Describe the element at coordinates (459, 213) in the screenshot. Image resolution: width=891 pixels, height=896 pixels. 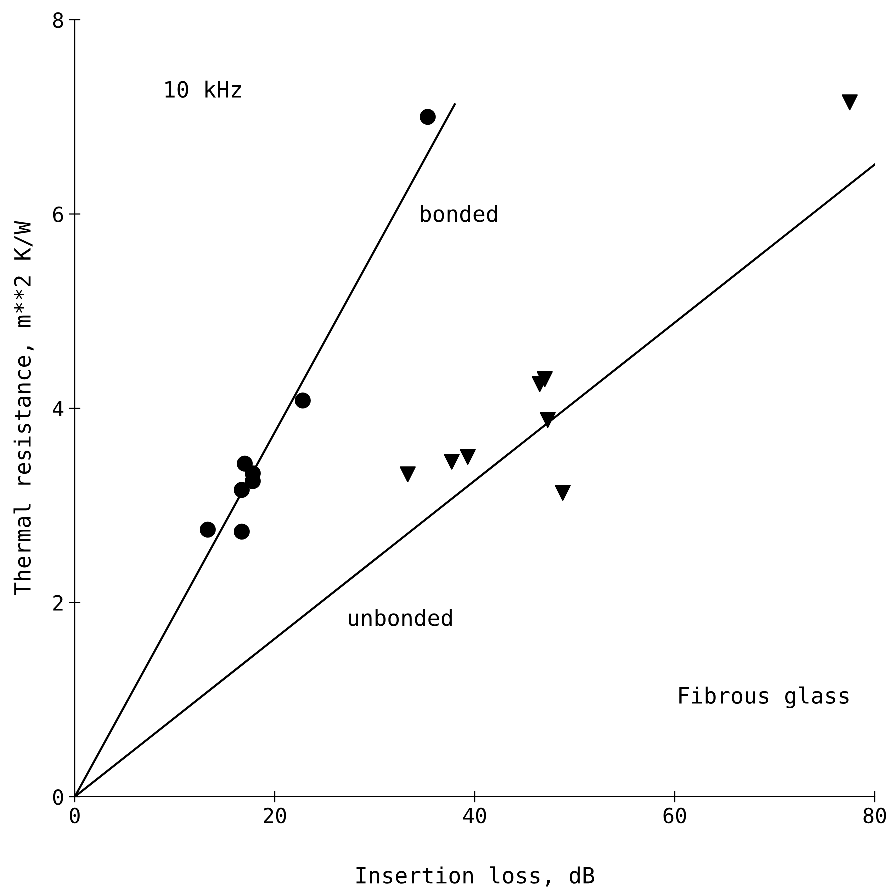
I see `annotation: bonded` at that location.